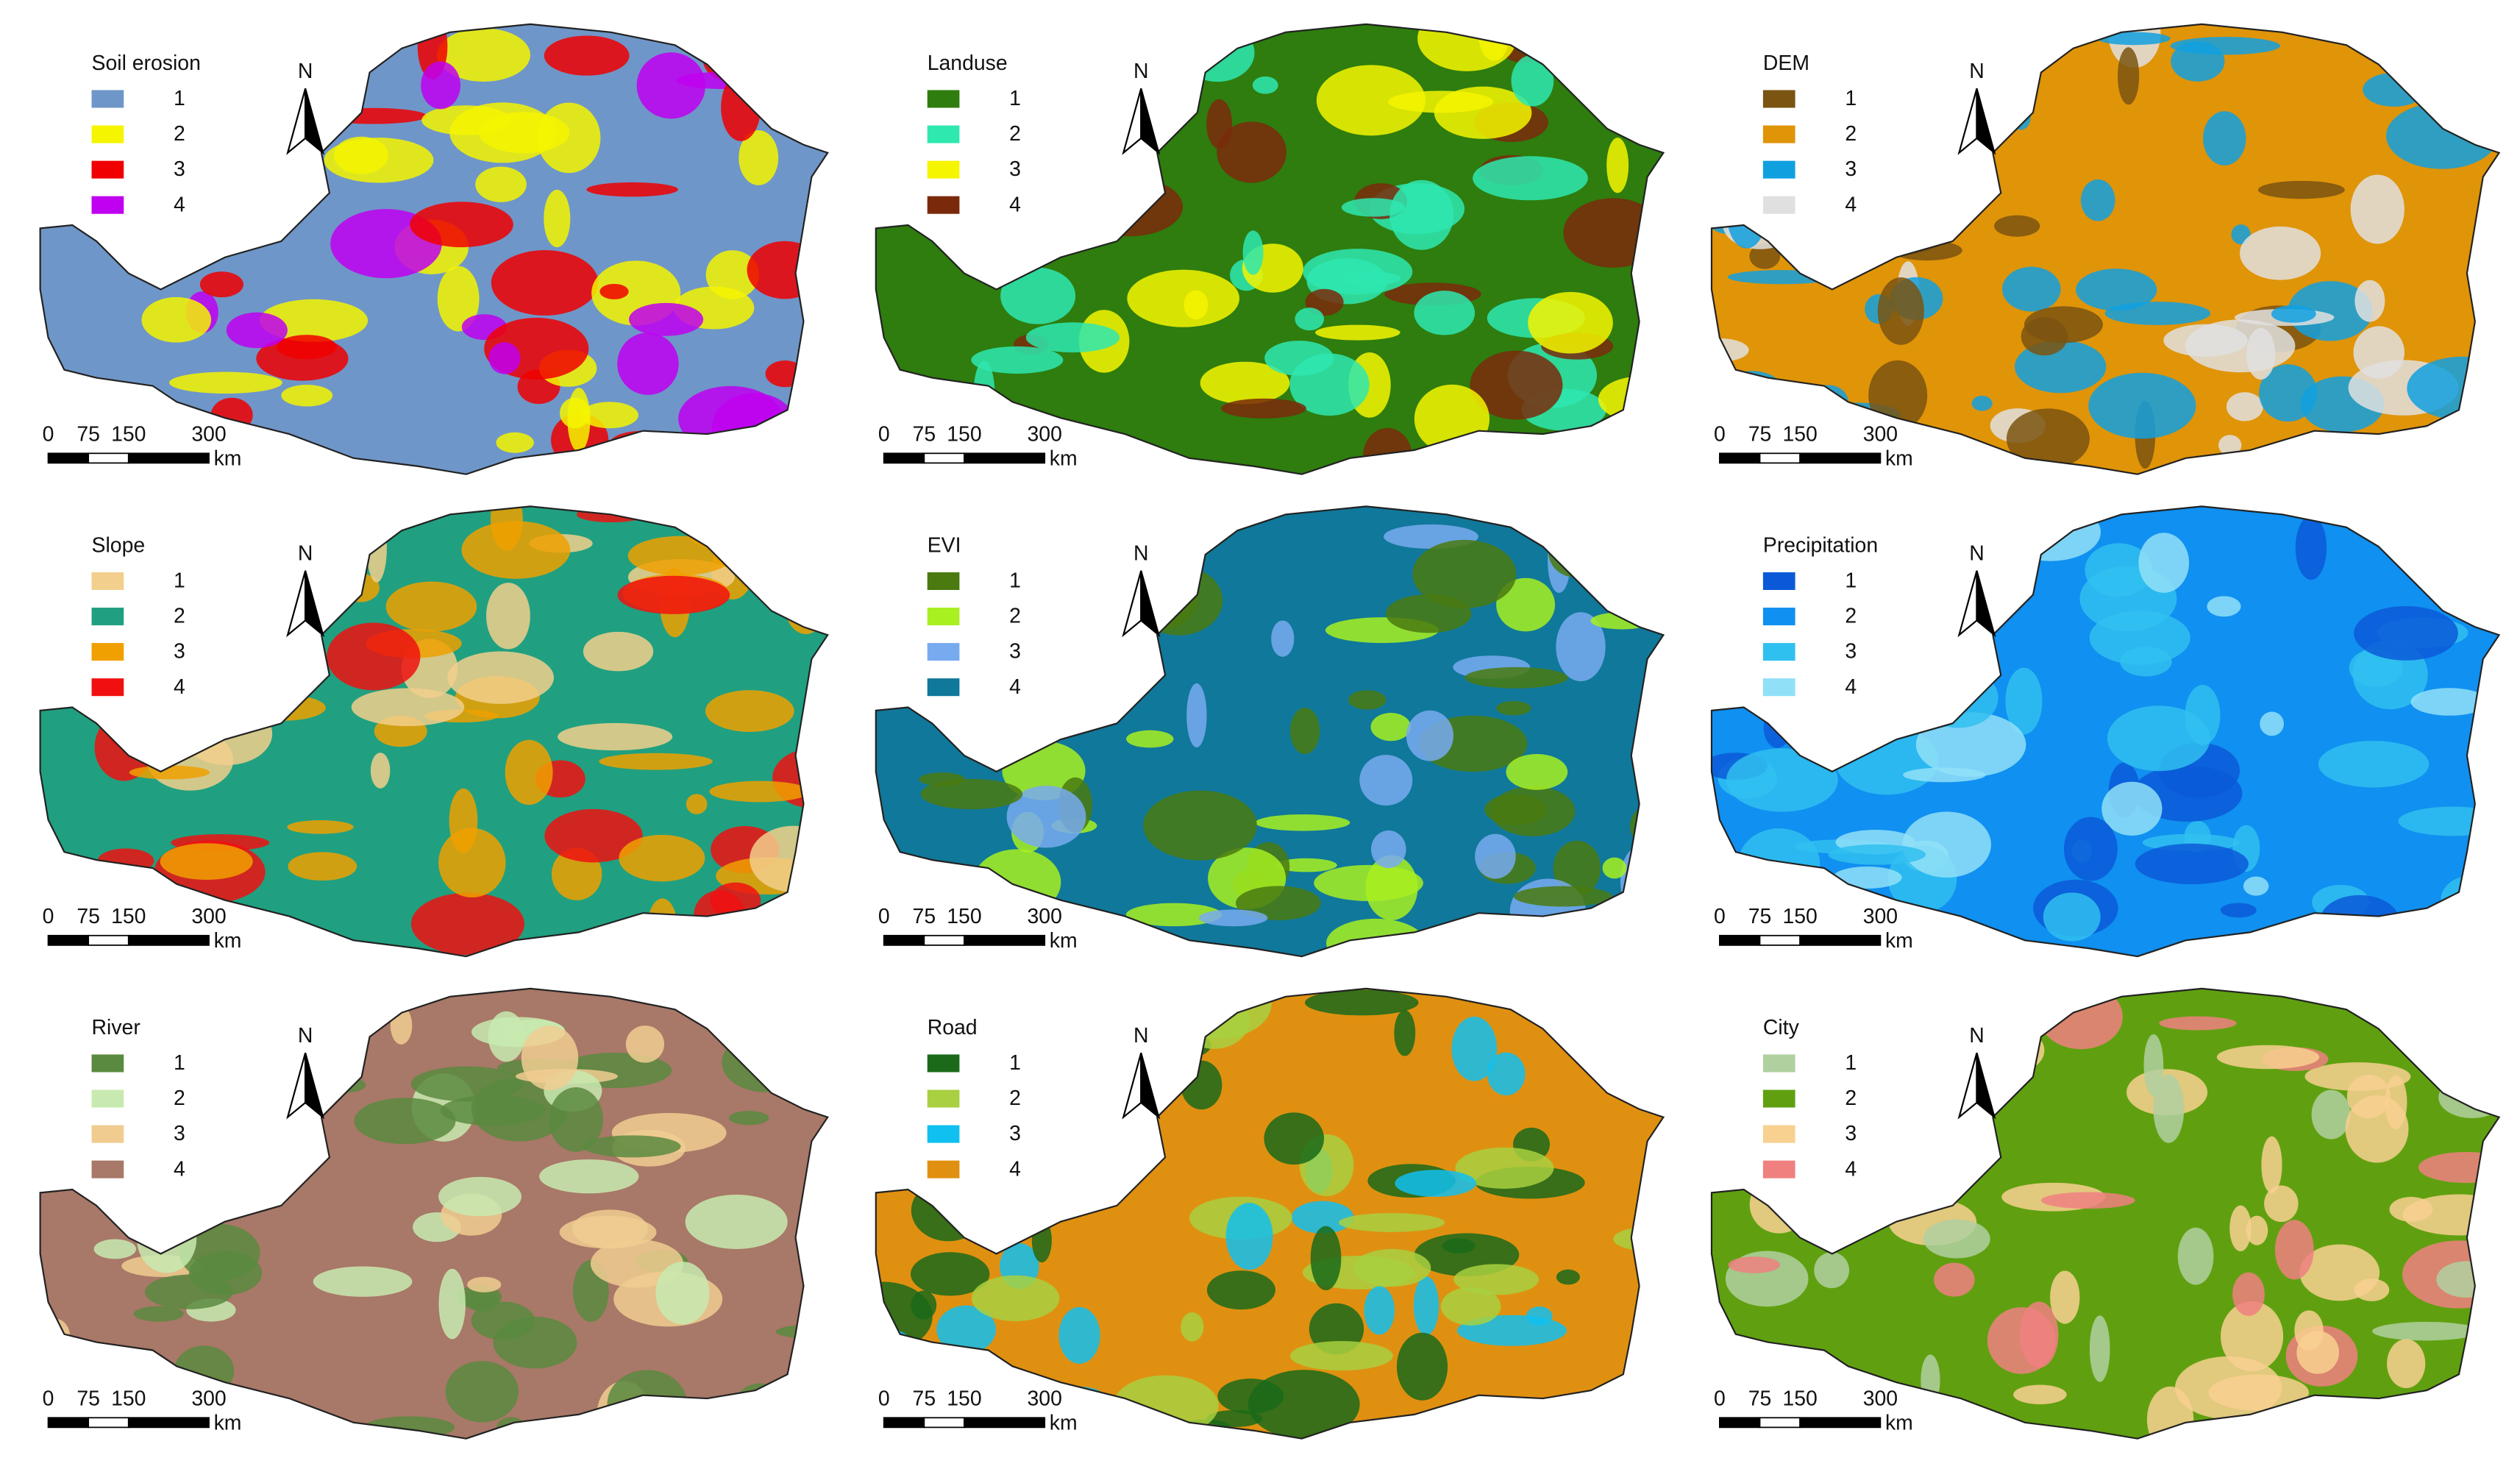 This screenshot has width=2520, height=1458. What do you see at coordinates (1064, 1422) in the screenshot?
I see `scale-unit: km` at bounding box center [1064, 1422].